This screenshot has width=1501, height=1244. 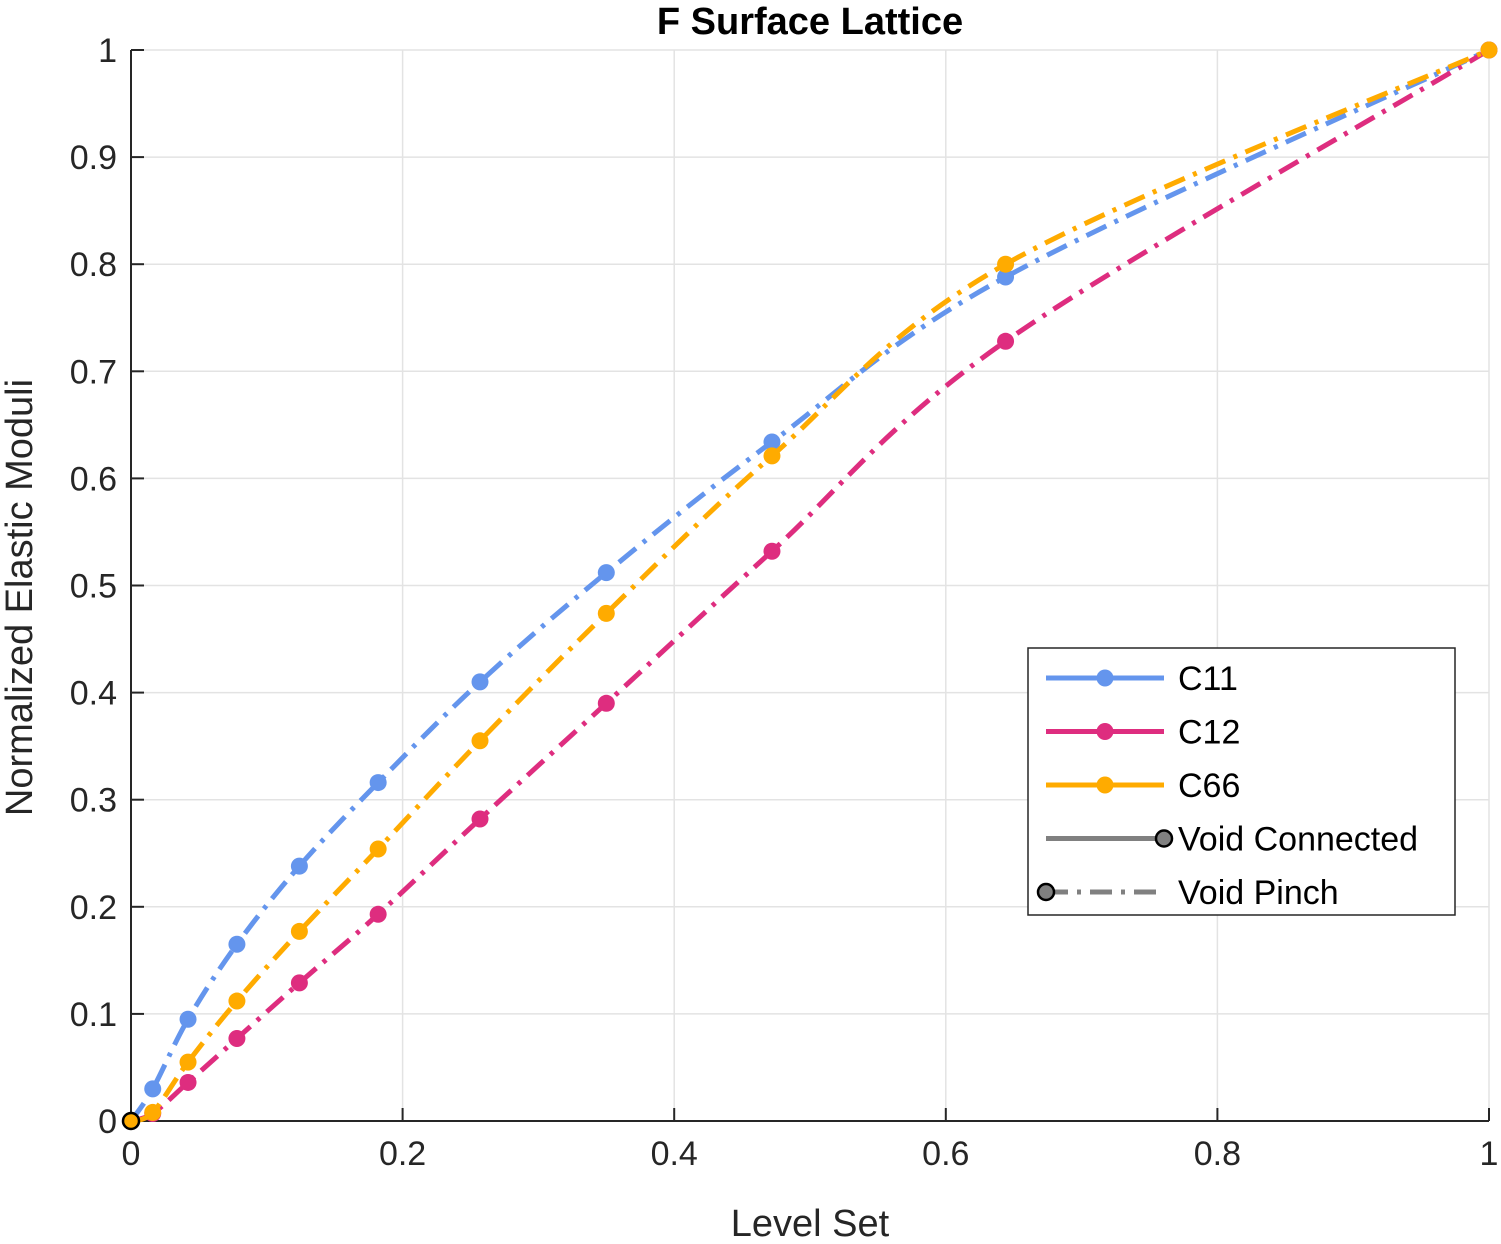 I want to click on legend-marker-c66, so click(x=1105, y=785).